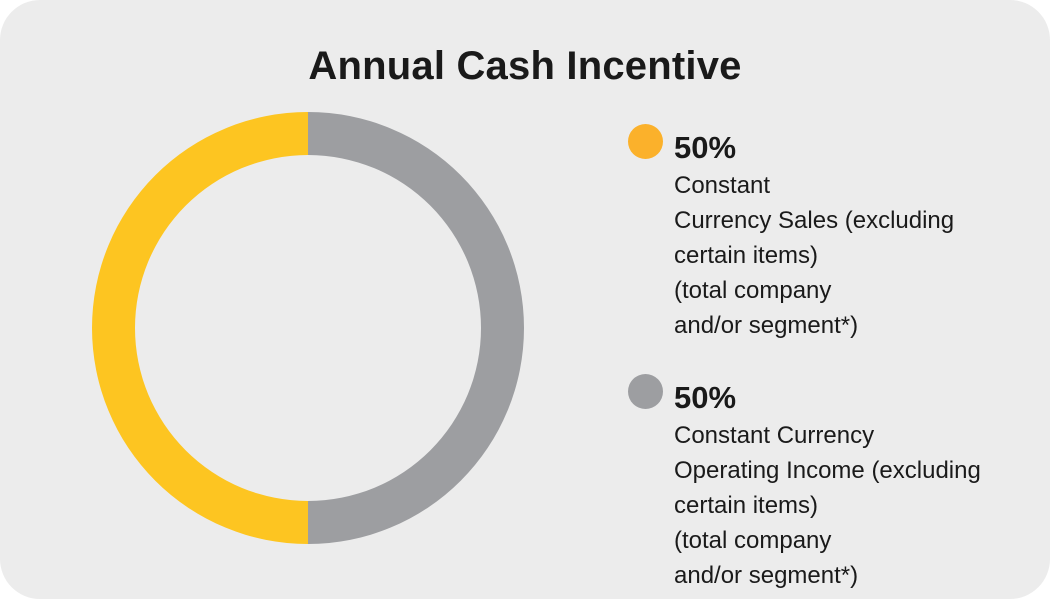 This screenshot has width=1050, height=599. Describe the element at coordinates (705, 397) in the screenshot. I see `legend-percent-operating-income: 50%` at that location.